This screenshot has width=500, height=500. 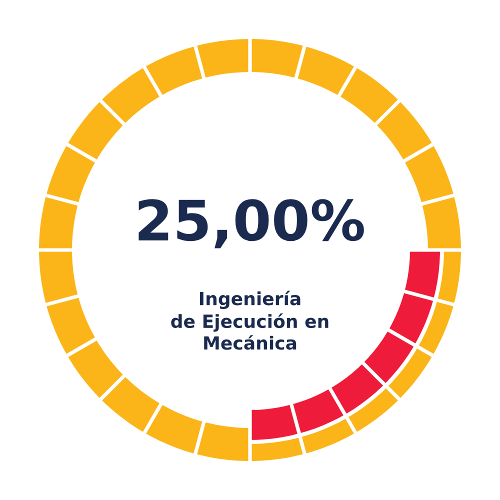 What do you see at coordinates (251, 223) in the screenshot?
I see `text: 25,00%` at bounding box center [251, 223].